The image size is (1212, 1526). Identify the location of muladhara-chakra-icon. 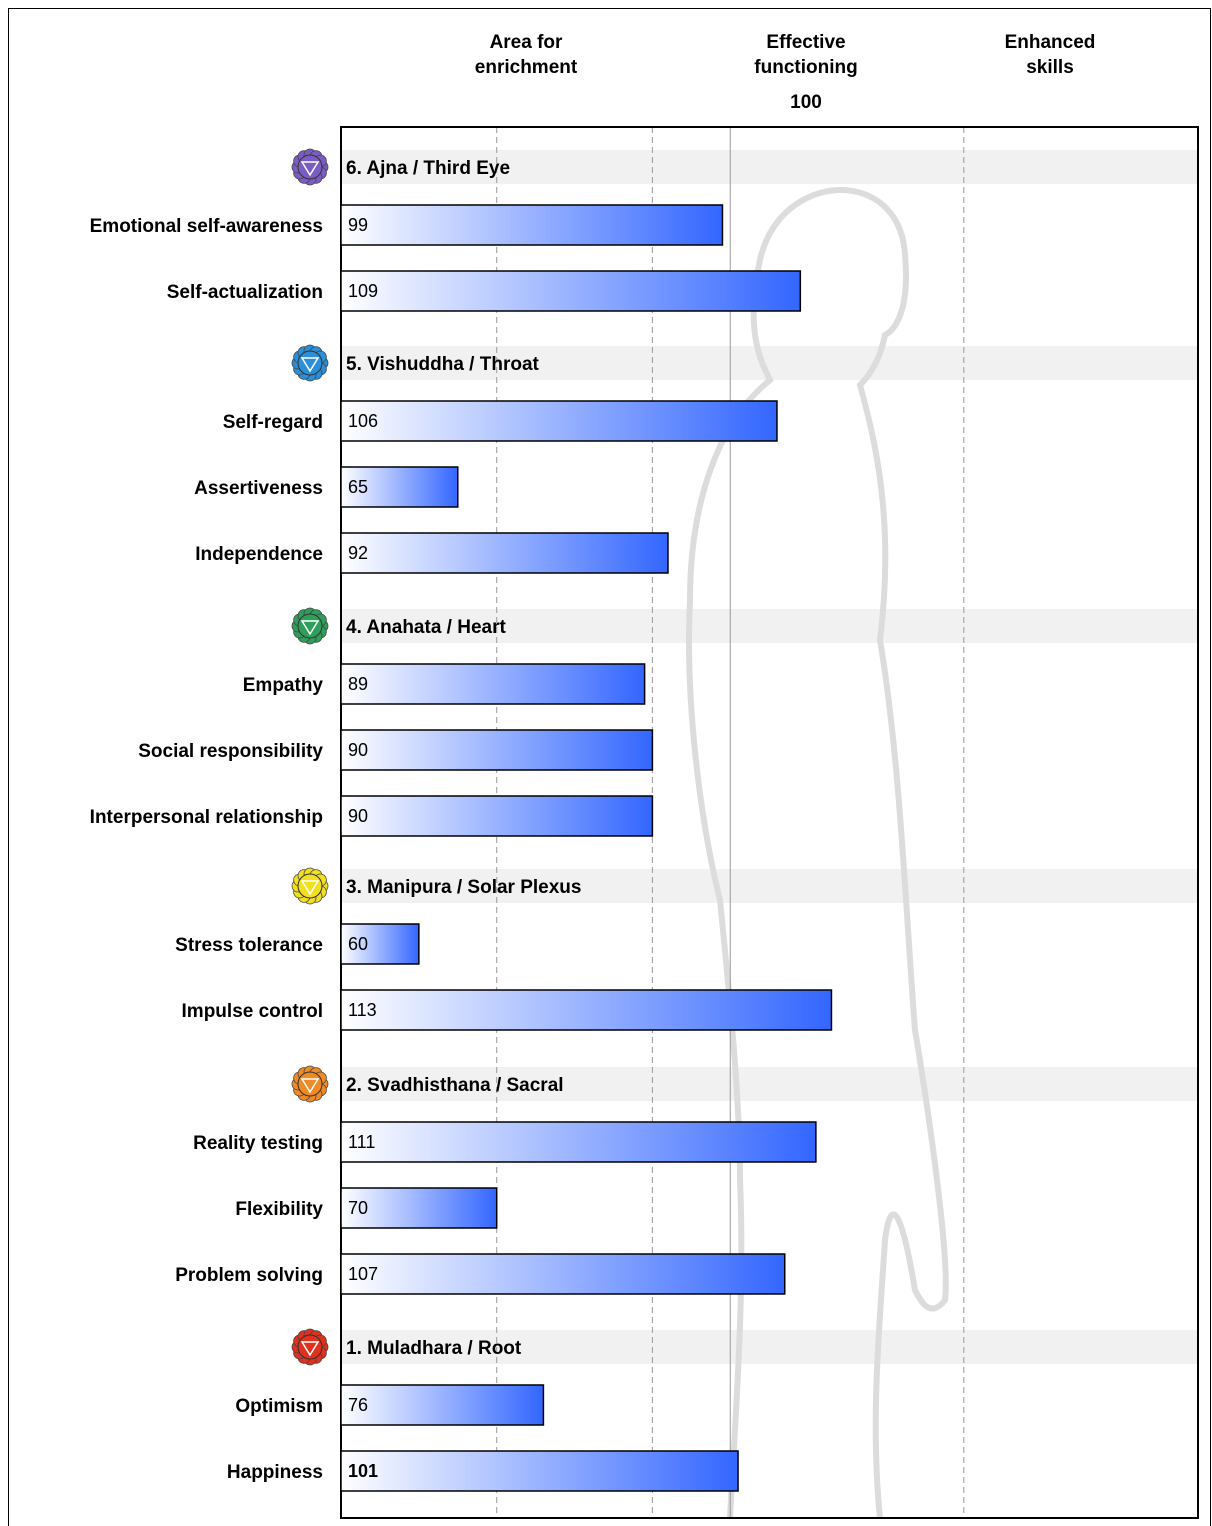
(310, 1347).